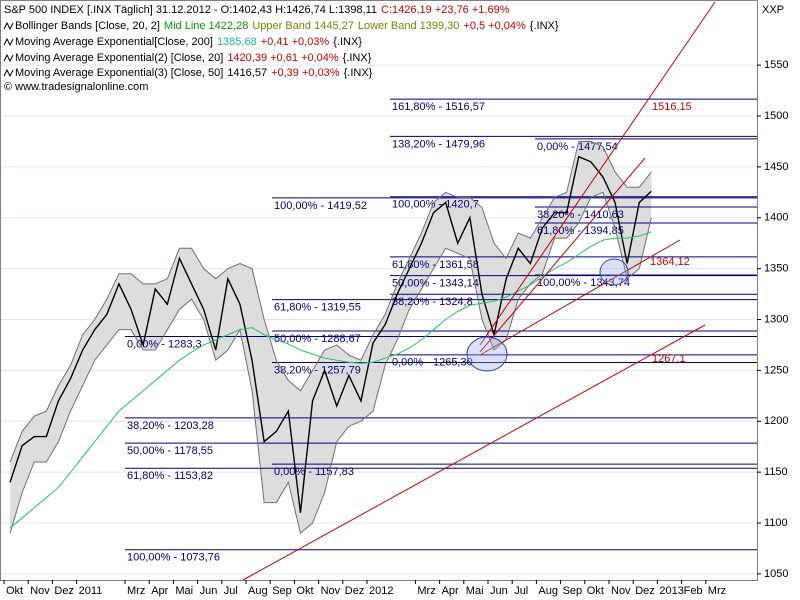 The height and width of the screenshot is (600, 800). I want to click on y-tick-label: 1500, so click(776, 116).